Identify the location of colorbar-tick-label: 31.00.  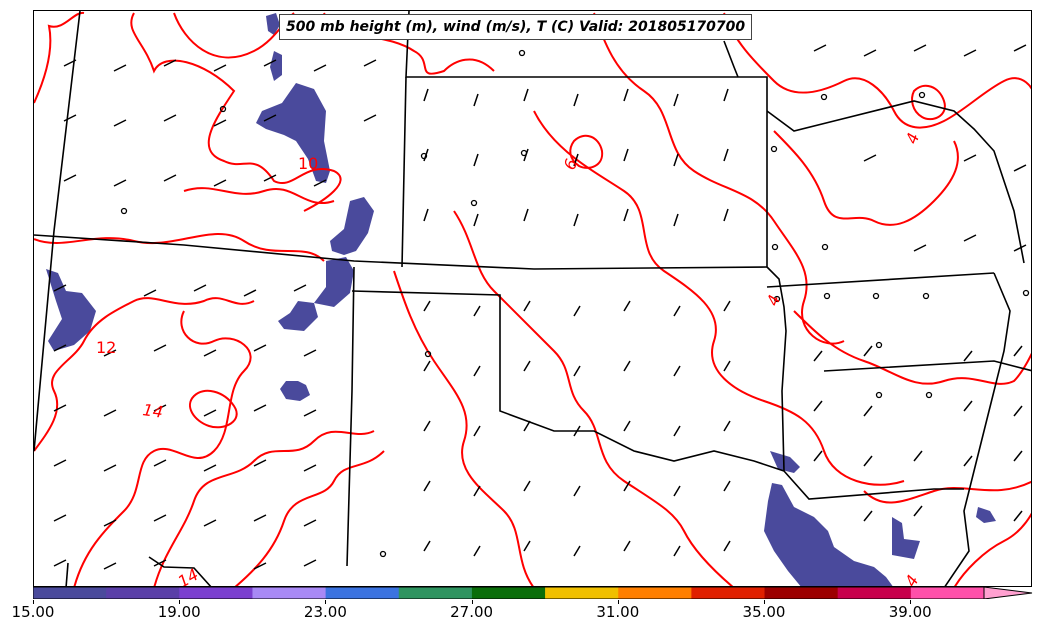
(618, 612).